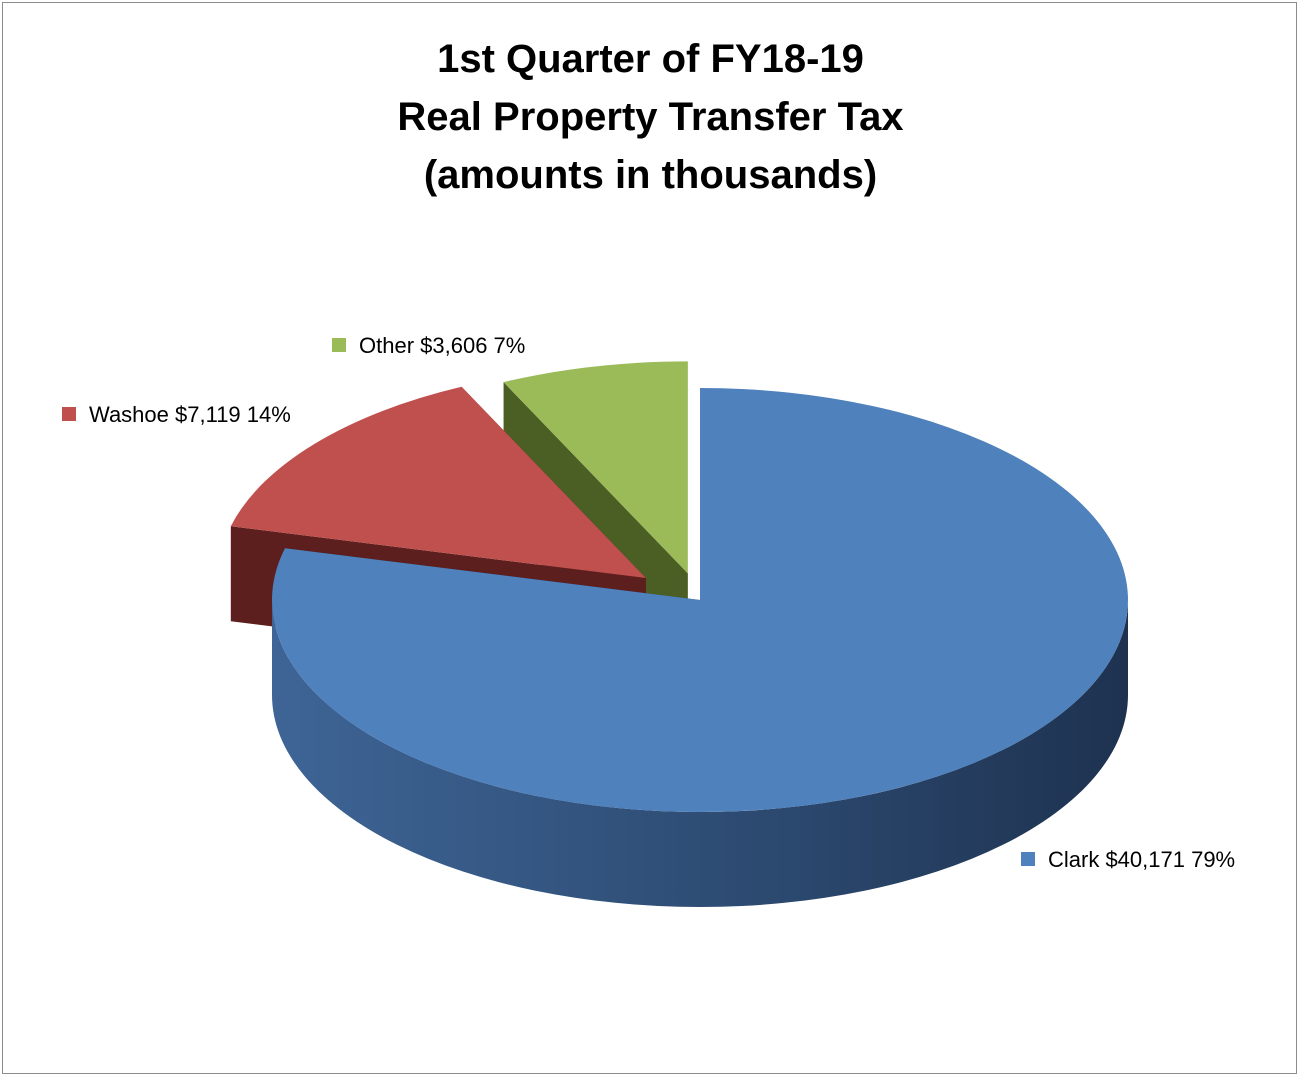  What do you see at coordinates (1141, 859) in the screenshot?
I see `data-label-clark-text: Clark $40,171 79%` at bounding box center [1141, 859].